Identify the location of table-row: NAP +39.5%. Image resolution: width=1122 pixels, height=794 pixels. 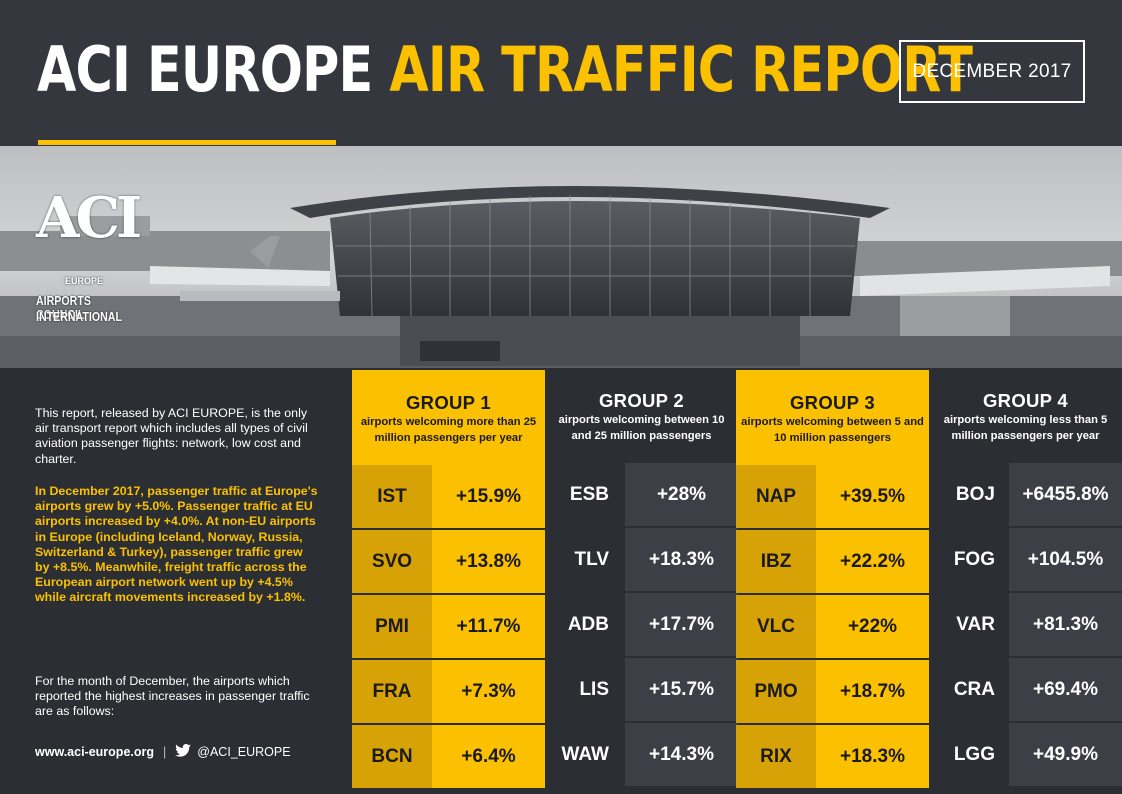
(832, 496).